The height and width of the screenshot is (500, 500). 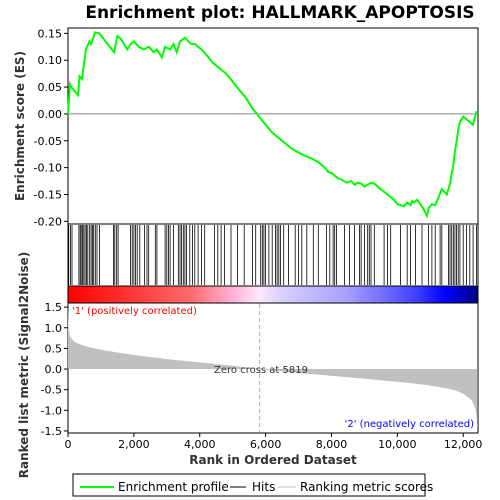 What do you see at coordinates (463, 444) in the screenshot?
I see `metric-x-tick-label: 12,000` at bounding box center [463, 444].